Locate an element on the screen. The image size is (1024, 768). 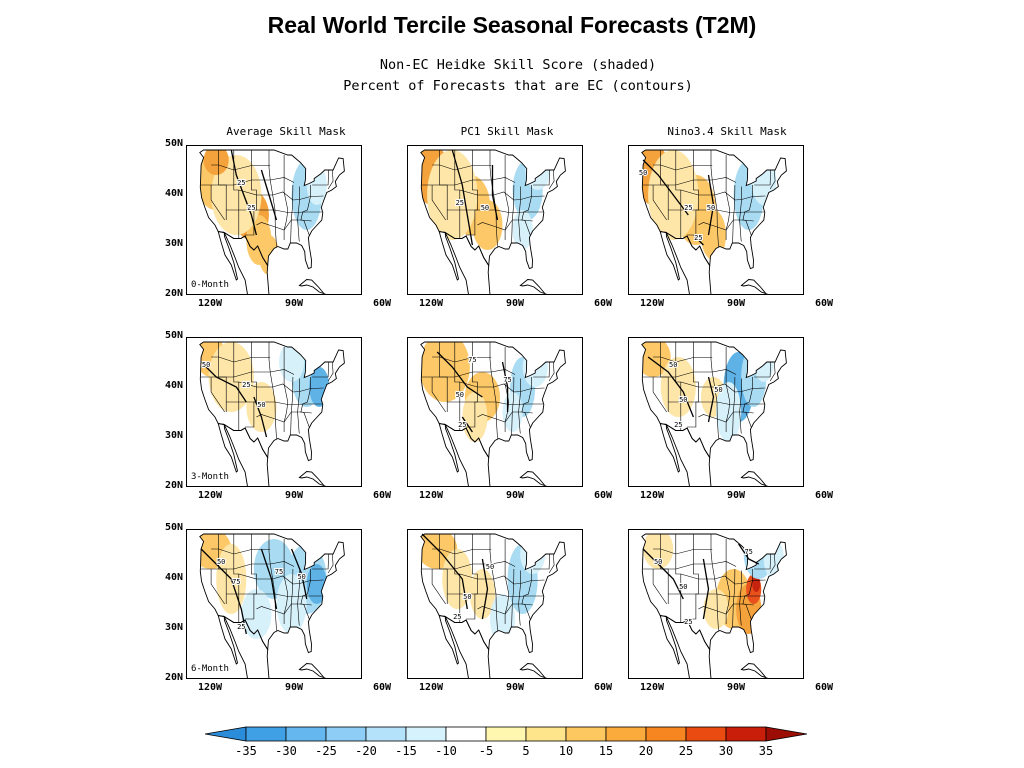
latitude-label: 50N is located at coordinates (173, 335).